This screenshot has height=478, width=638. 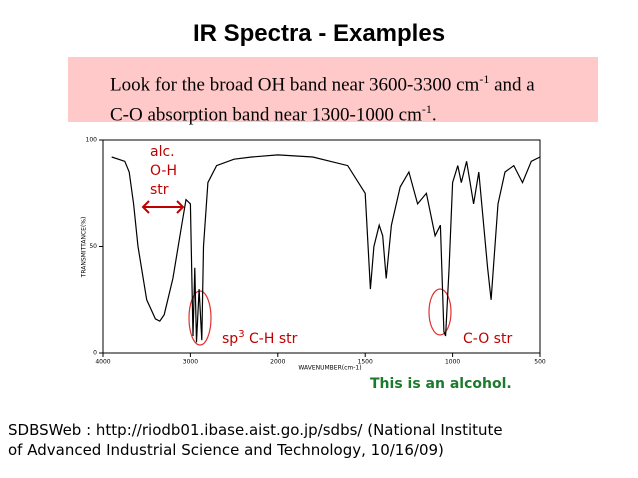 I want to click on conclusion: This is an alcohol., so click(x=441, y=384).